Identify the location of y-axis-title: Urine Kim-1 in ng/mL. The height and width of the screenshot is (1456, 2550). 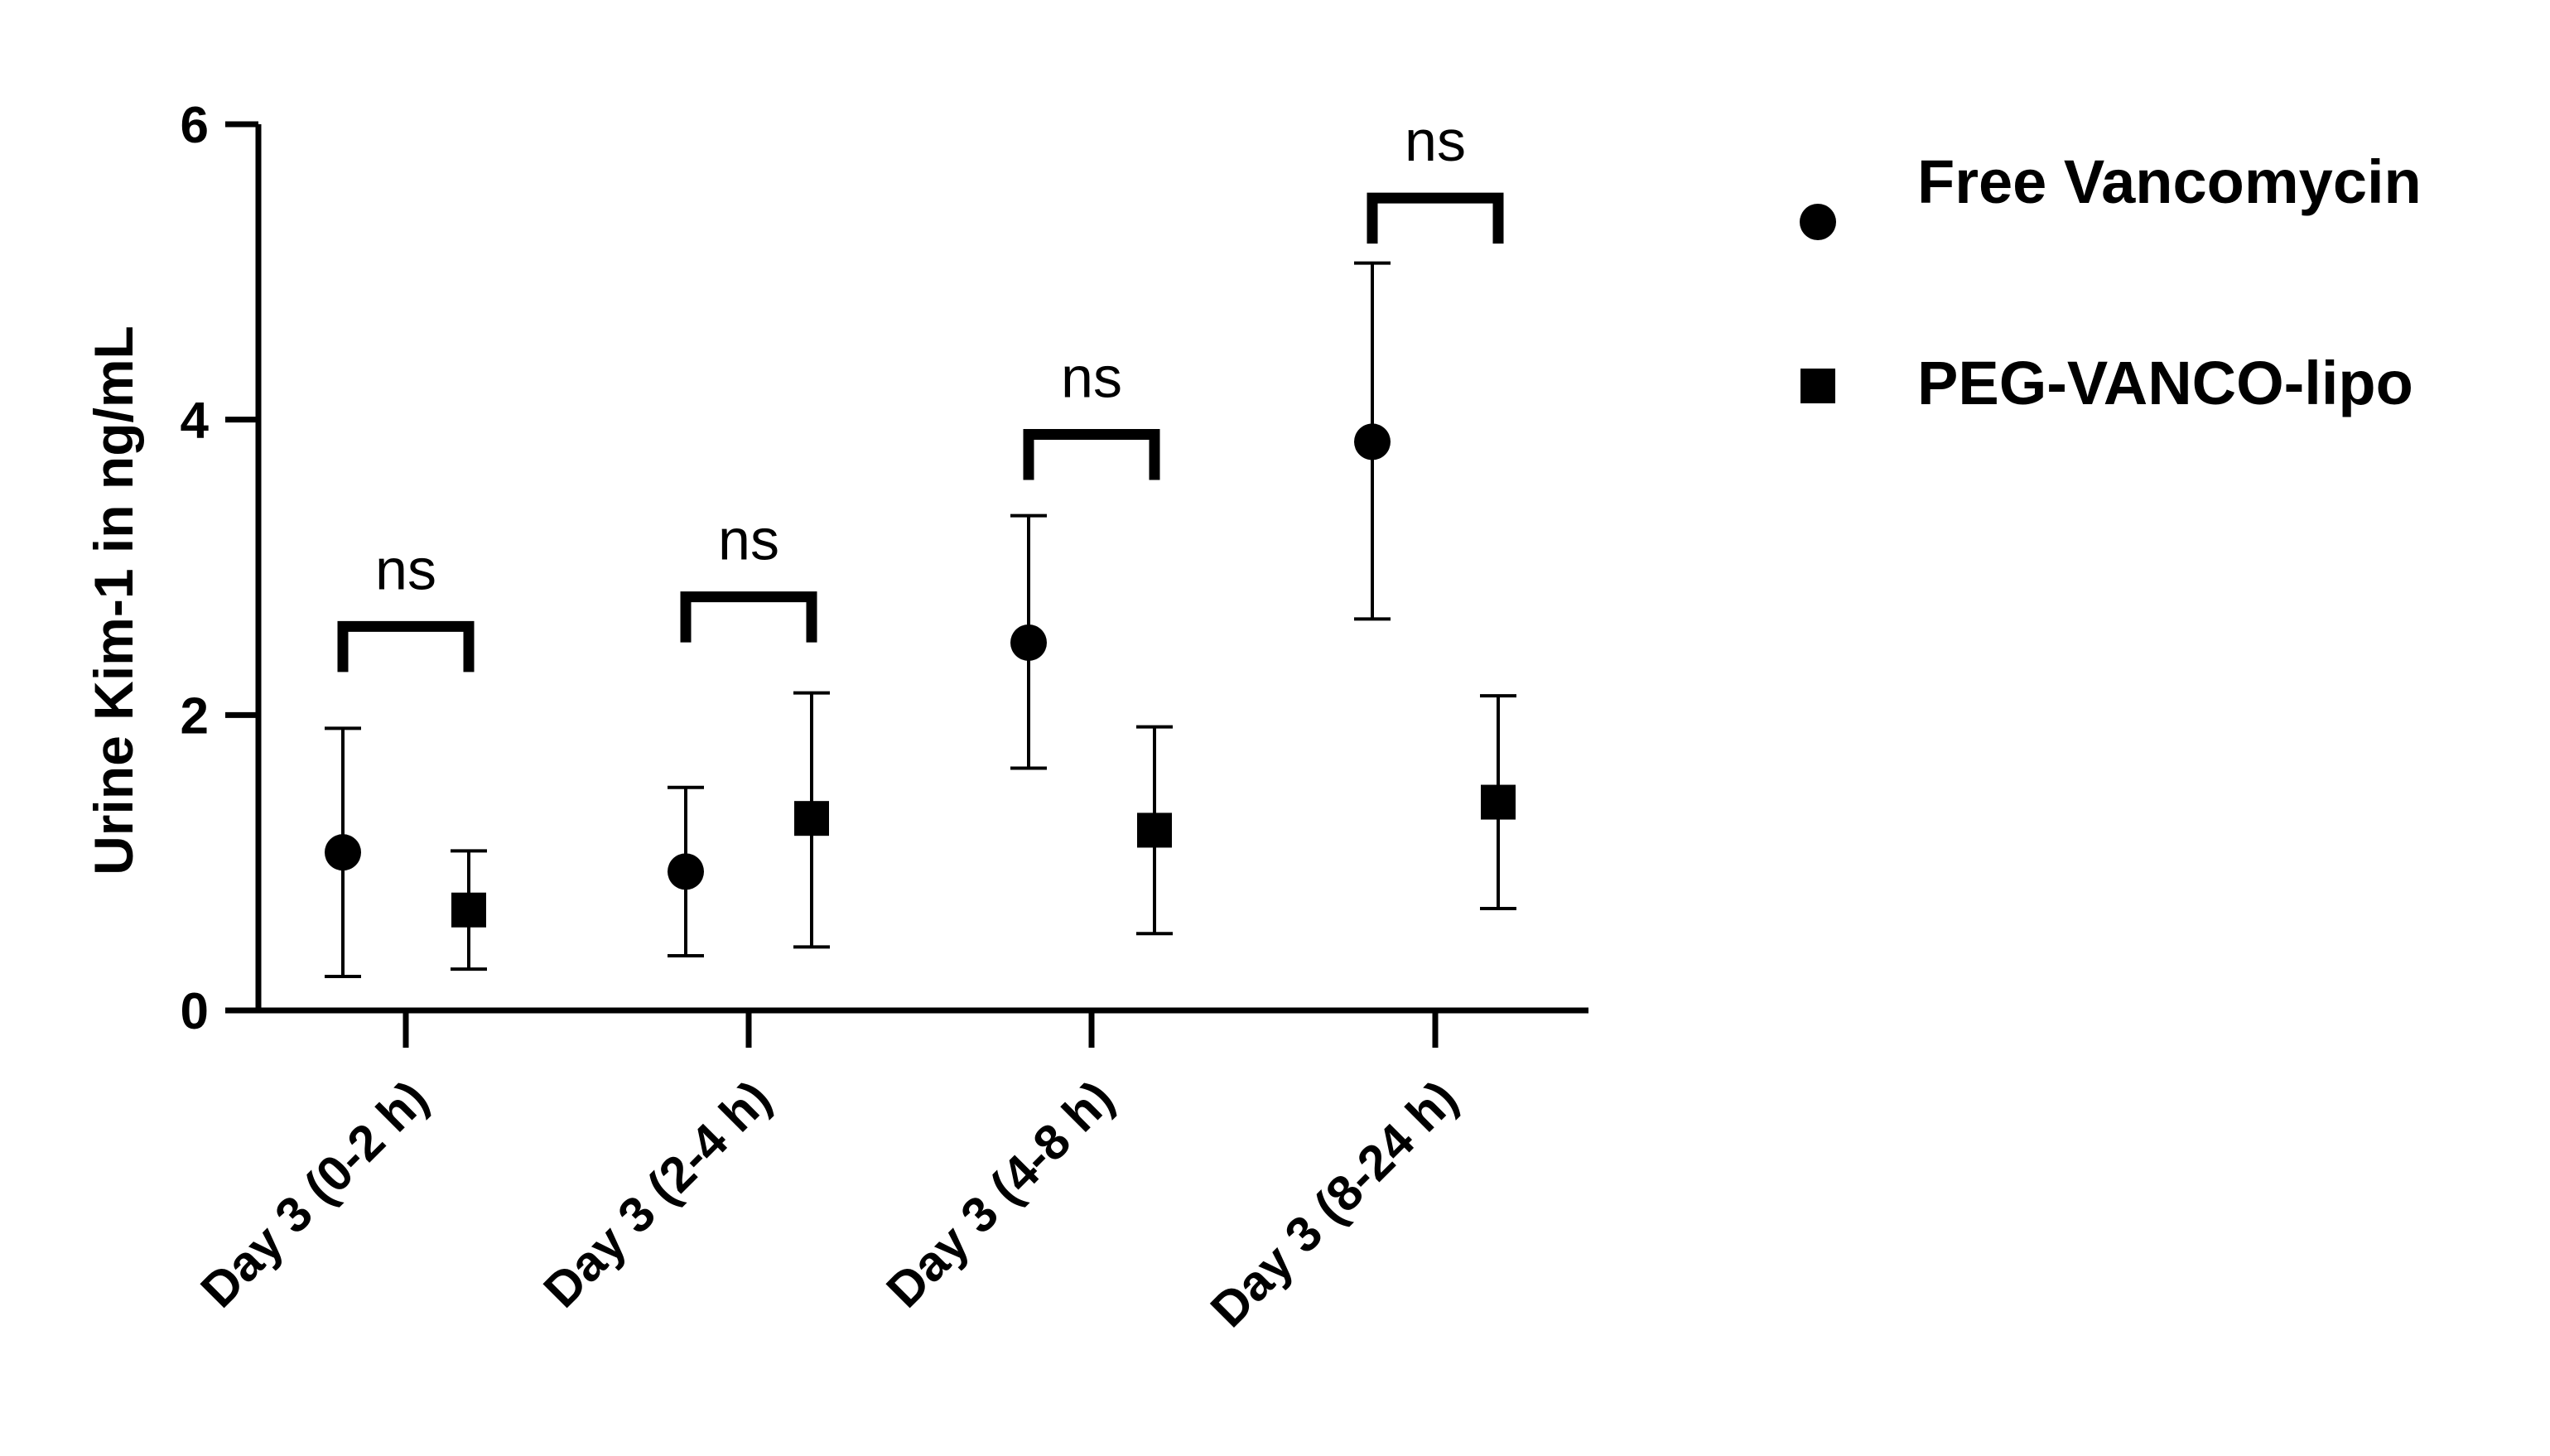
(114, 600).